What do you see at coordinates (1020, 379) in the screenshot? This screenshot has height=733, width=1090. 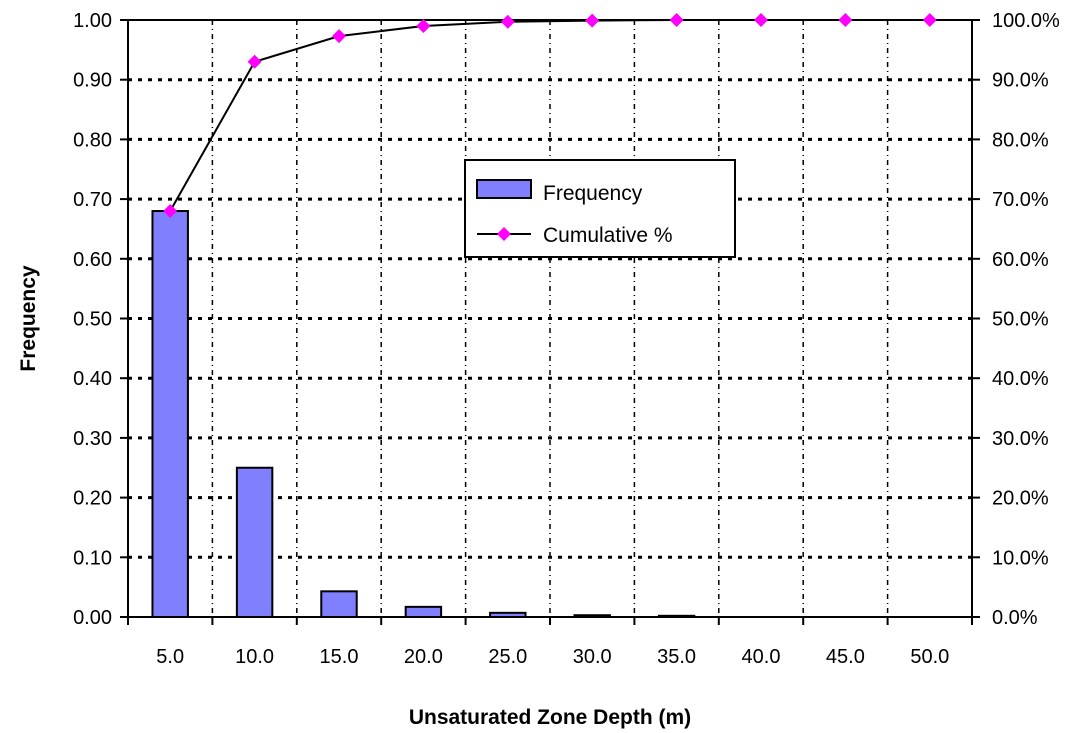 I see `y-right-tick-label: 40.0%` at bounding box center [1020, 379].